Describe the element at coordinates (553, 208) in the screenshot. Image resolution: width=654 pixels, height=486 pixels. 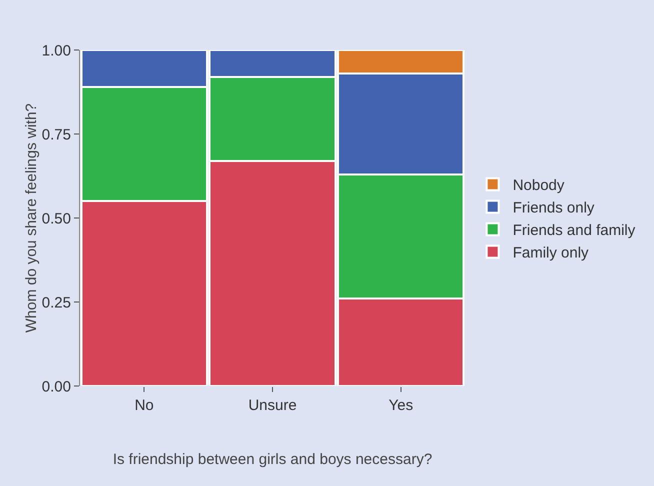
I see `legend-label: Friends only` at that location.